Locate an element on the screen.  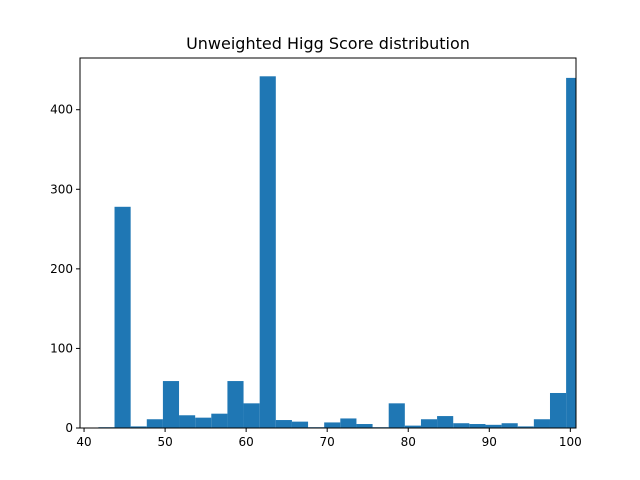
y-tick-label: 100 is located at coordinates (61, 348).